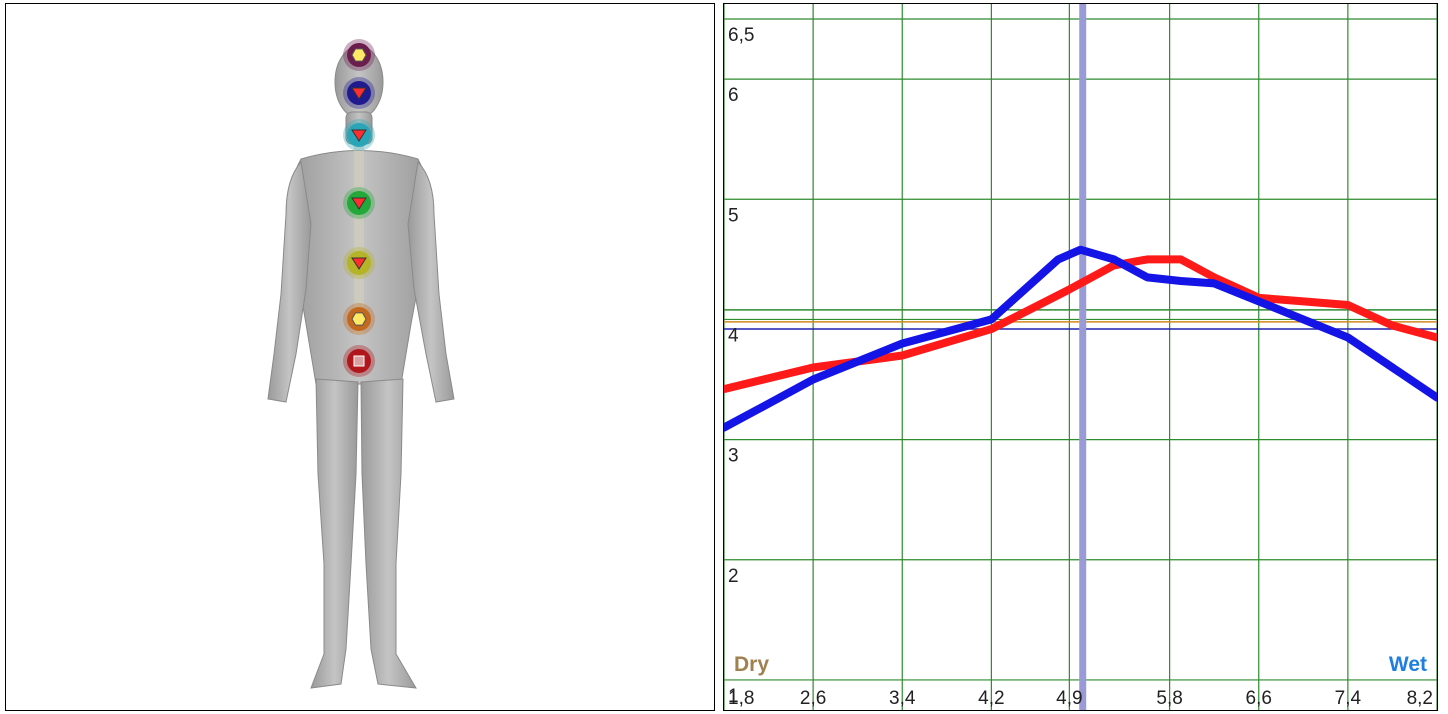 Image resolution: width=1448 pixels, height=714 pixels. I want to click on chakra-markers, so click(359, 208).